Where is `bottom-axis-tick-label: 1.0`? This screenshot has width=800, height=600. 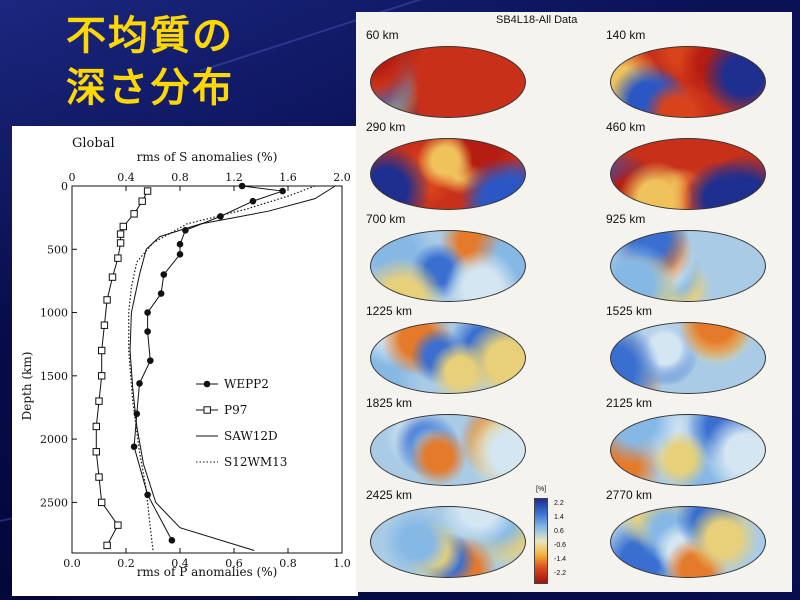
bottom-axis-tick-label: 1.0 is located at coordinates (342, 563).